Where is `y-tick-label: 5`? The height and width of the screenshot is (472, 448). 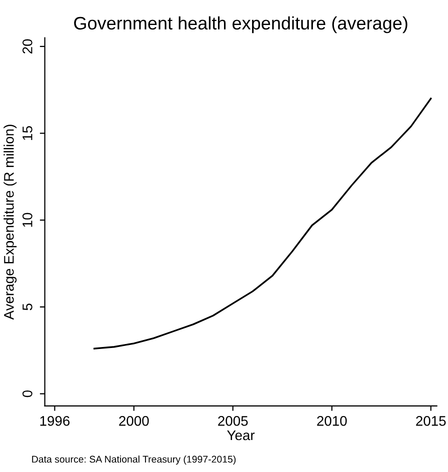
y-tick-label: 5 is located at coordinates (27, 307).